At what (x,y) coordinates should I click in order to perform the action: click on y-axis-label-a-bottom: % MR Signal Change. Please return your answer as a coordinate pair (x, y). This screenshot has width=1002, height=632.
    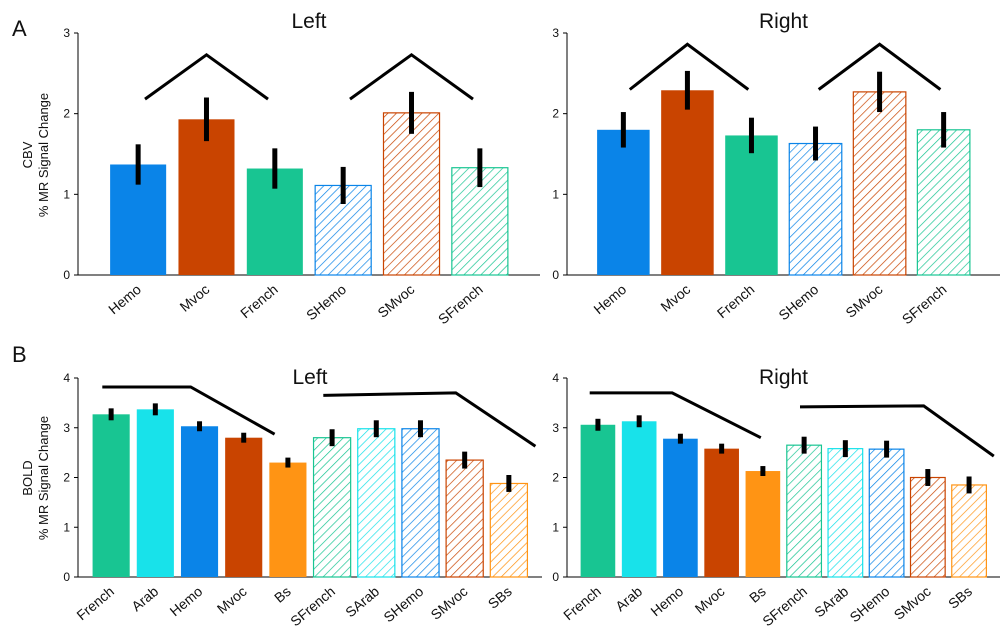
    Looking at the image, I should click on (43, 155).